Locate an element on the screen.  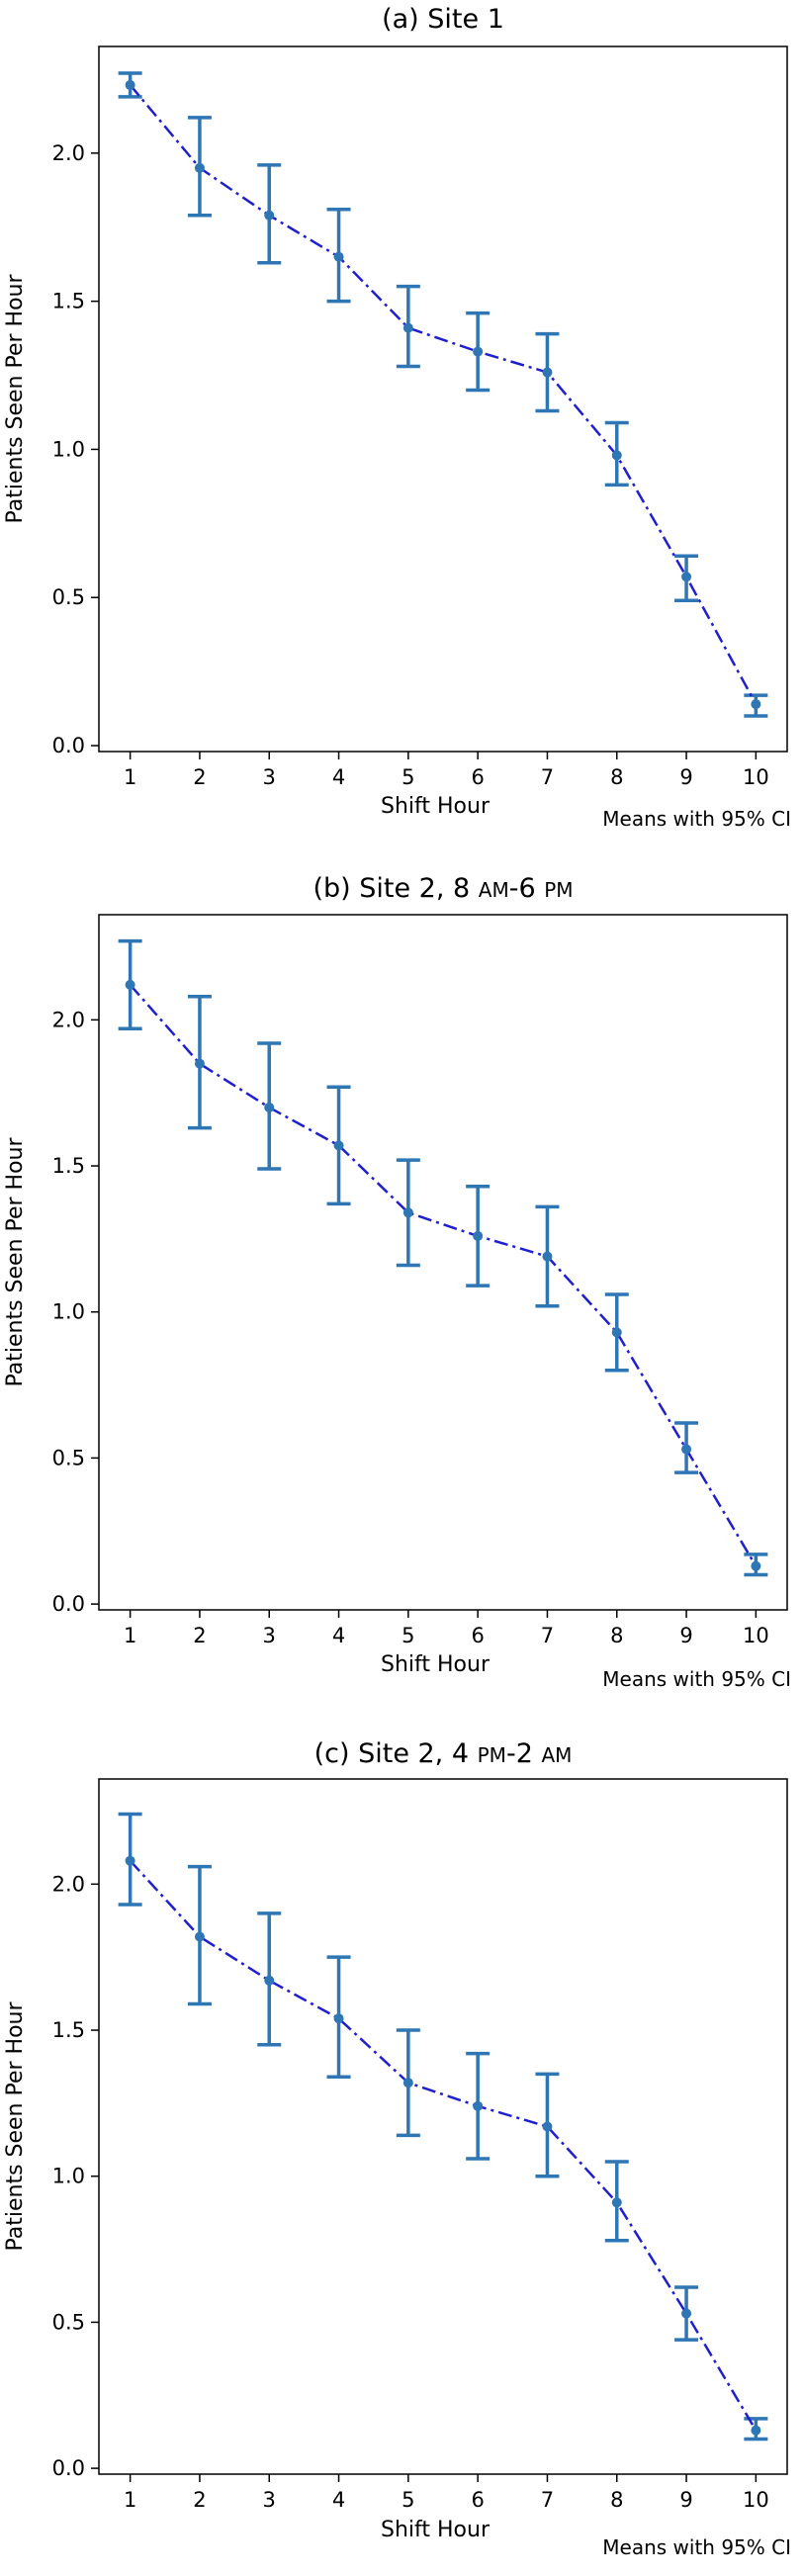
chart-title: (b) Site 2, 8 AM-6 PM is located at coordinates (443, 888).